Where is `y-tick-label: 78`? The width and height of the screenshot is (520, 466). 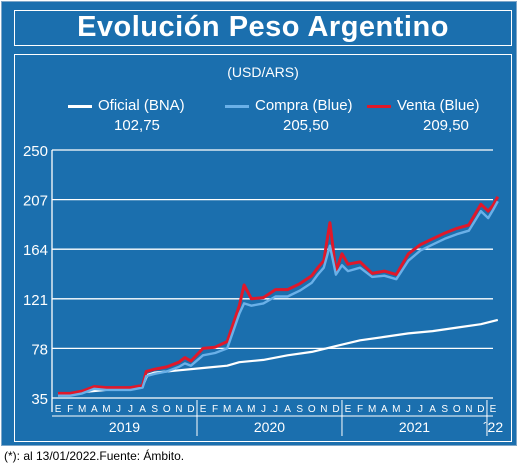 y-tick-label: 78 is located at coordinates (39, 349).